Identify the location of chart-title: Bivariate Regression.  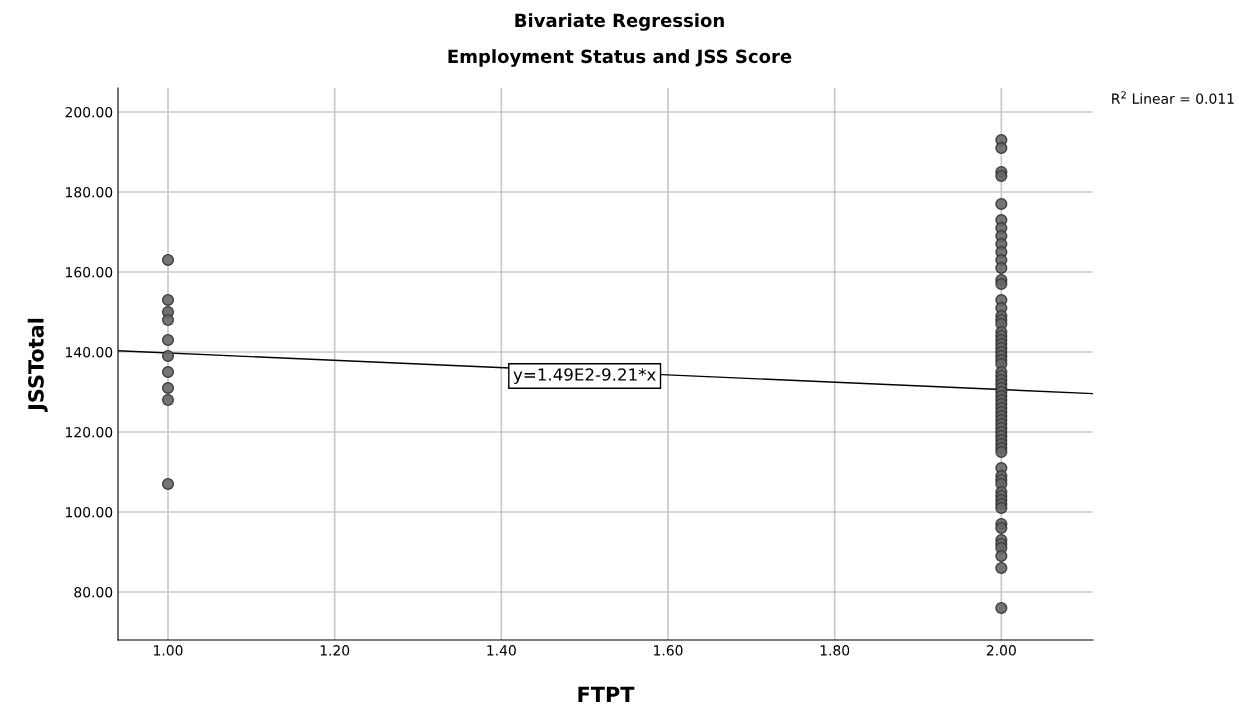
(619, 22).